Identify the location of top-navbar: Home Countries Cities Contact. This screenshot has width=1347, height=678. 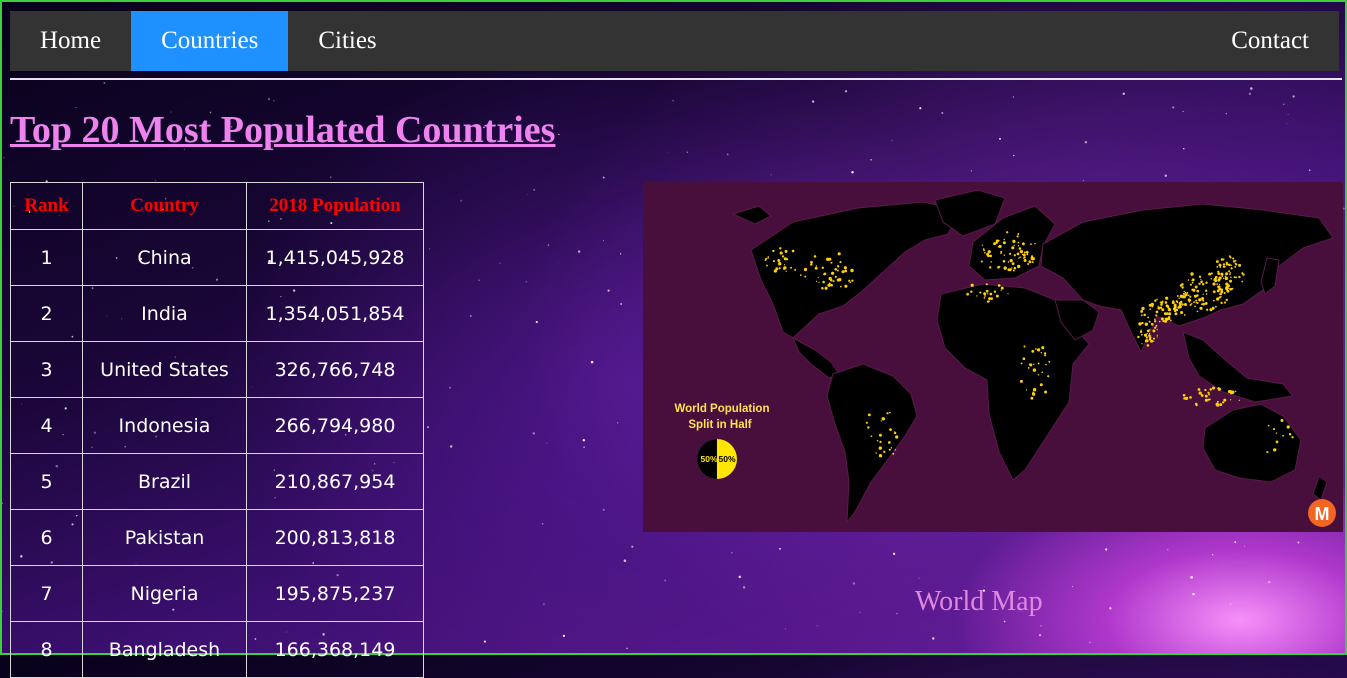
(674, 41).